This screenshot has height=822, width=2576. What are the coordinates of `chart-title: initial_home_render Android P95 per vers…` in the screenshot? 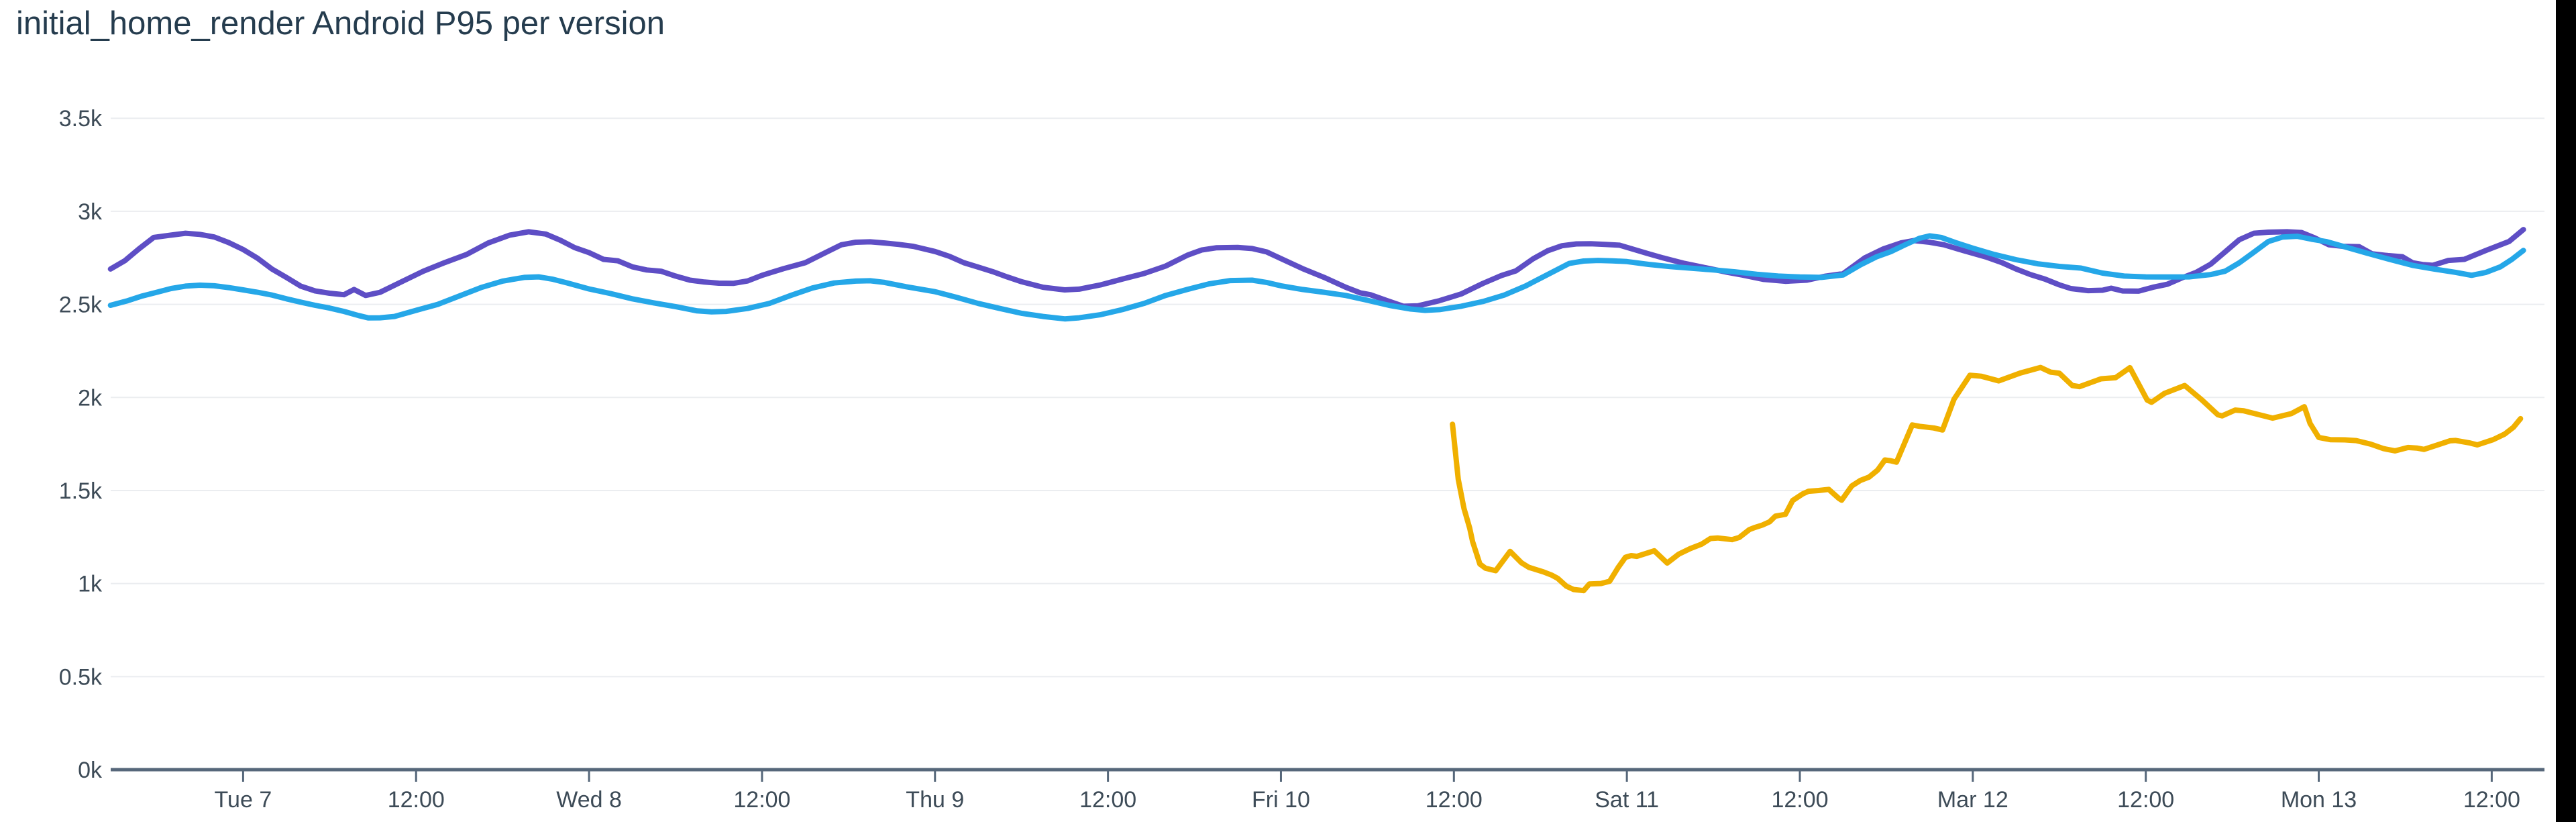 It's located at (340, 24).